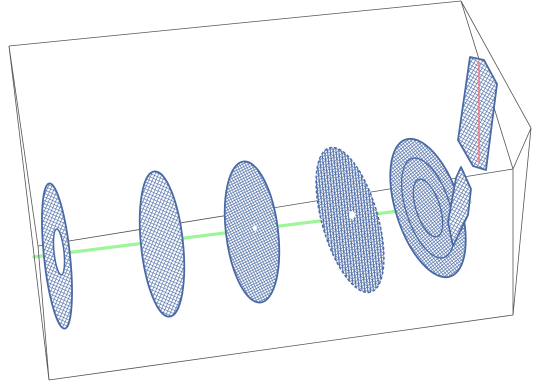 Image resolution: width=534 pixels, height=386 pixels. What do you see at coordinates (56, 256) in the screenshot?
I see `annular-disc-icon` at bounding box center [56, 256].